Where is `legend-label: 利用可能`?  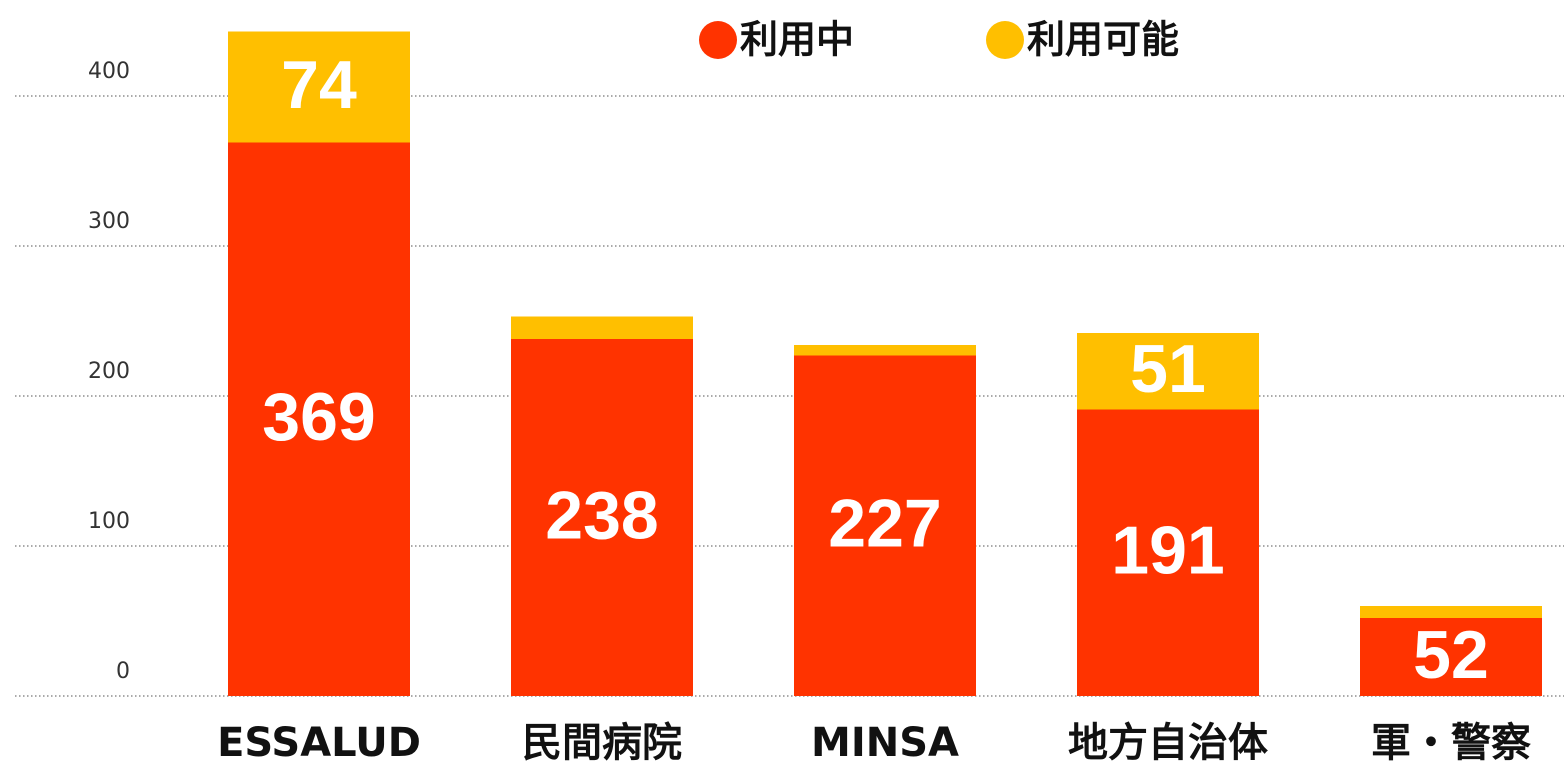 legend-label: 利用可能 is located at coordinates (1103, 40).